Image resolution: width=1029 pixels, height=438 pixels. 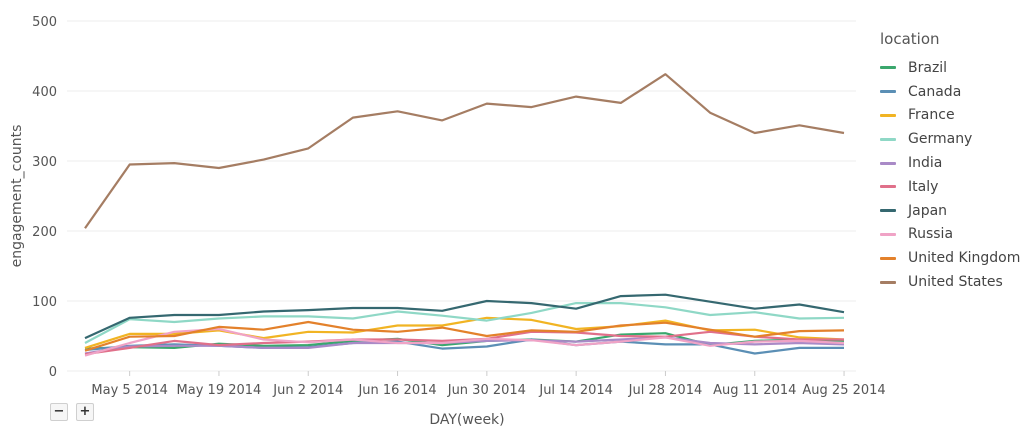 What do you see at coordinates (923, 186) in the screenshot?
I see `legend-label: Italy` at bounding box center [923, 186].